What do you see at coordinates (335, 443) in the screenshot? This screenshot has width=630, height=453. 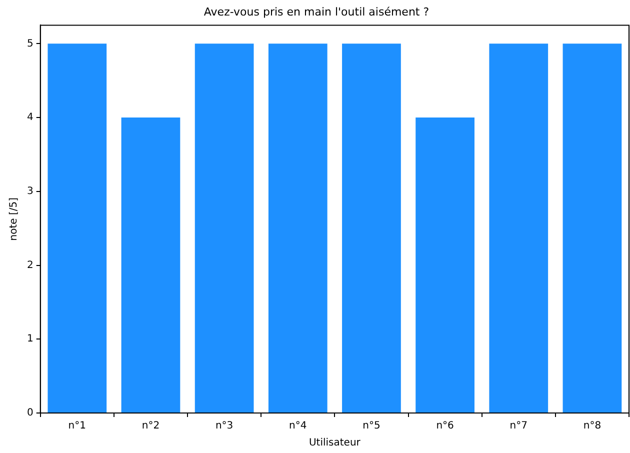 I see `x-axis-title: Utilisateur` at bounding box center [335, 443].